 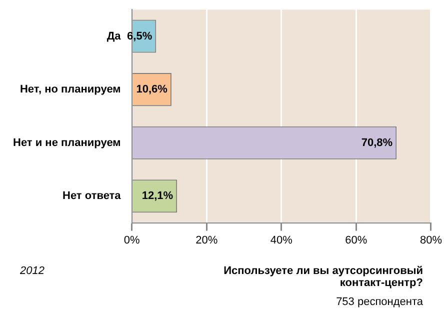 What do you see at coordinates (114, 36) in the screenshot?
I see `y-tick-label: Да` at bounding box center [114, 36].